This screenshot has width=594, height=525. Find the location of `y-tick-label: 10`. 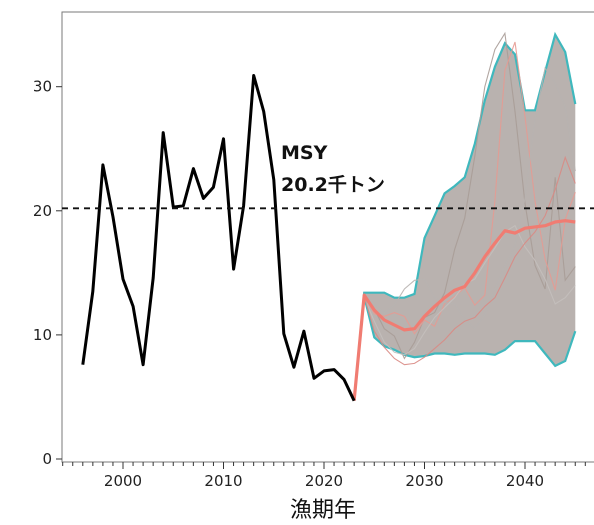

y-tick-label: 10 is located at coordinates (42, 335).